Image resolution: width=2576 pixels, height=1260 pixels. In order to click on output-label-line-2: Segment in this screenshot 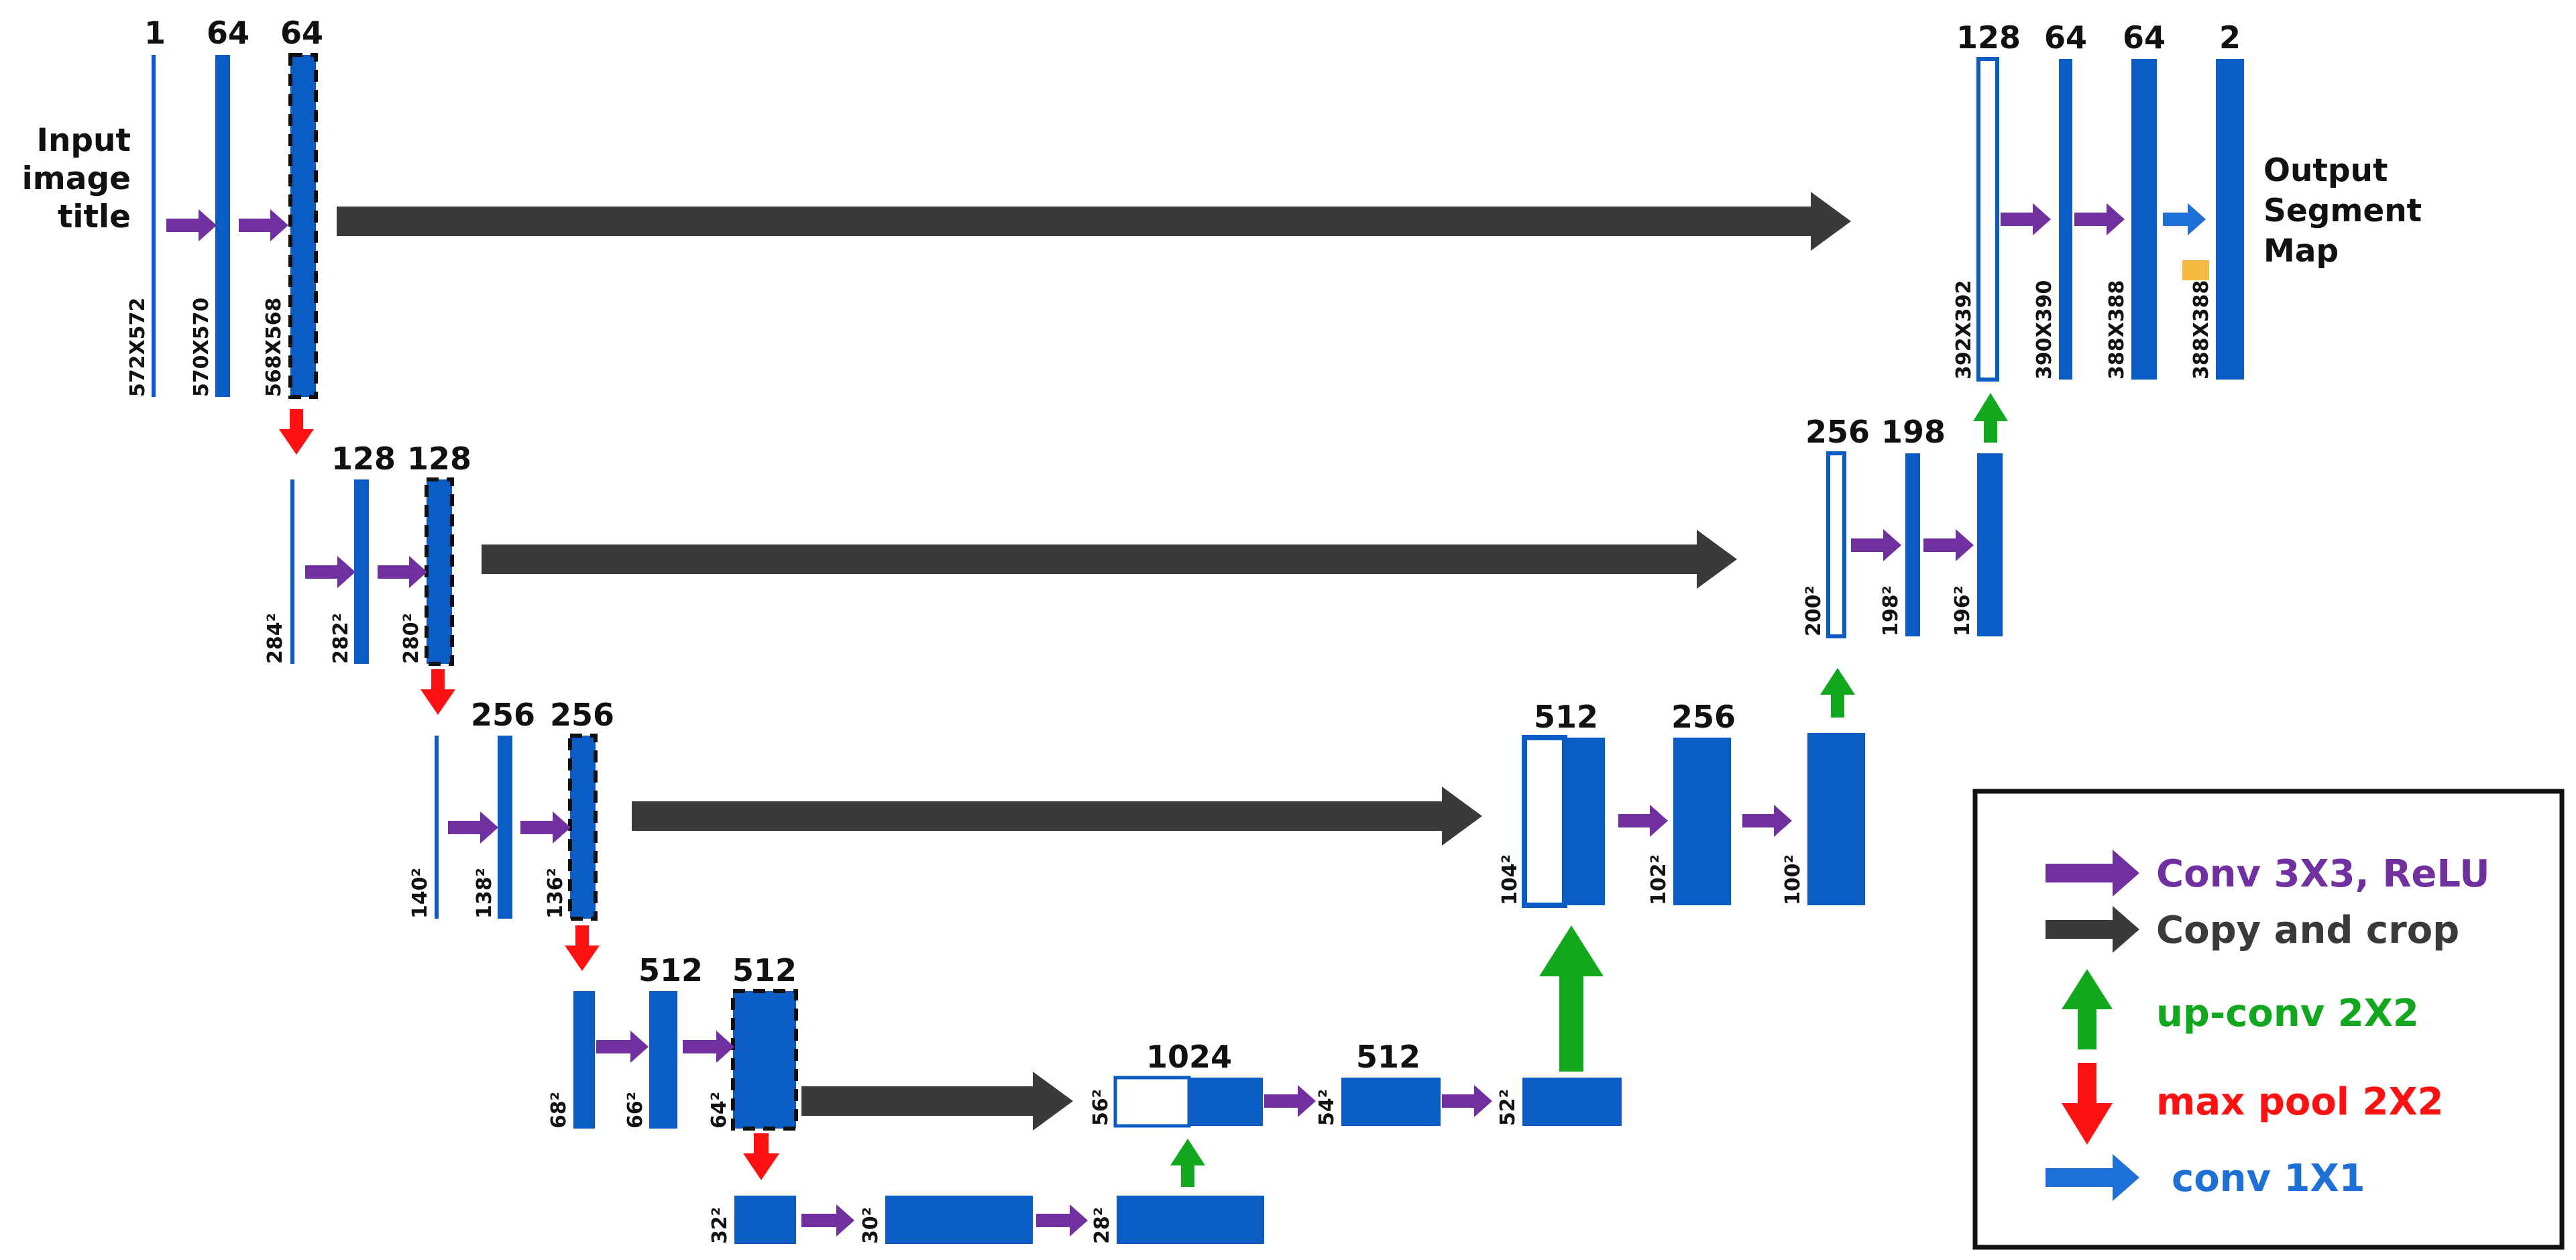, I will do `click(2342, 211)`.